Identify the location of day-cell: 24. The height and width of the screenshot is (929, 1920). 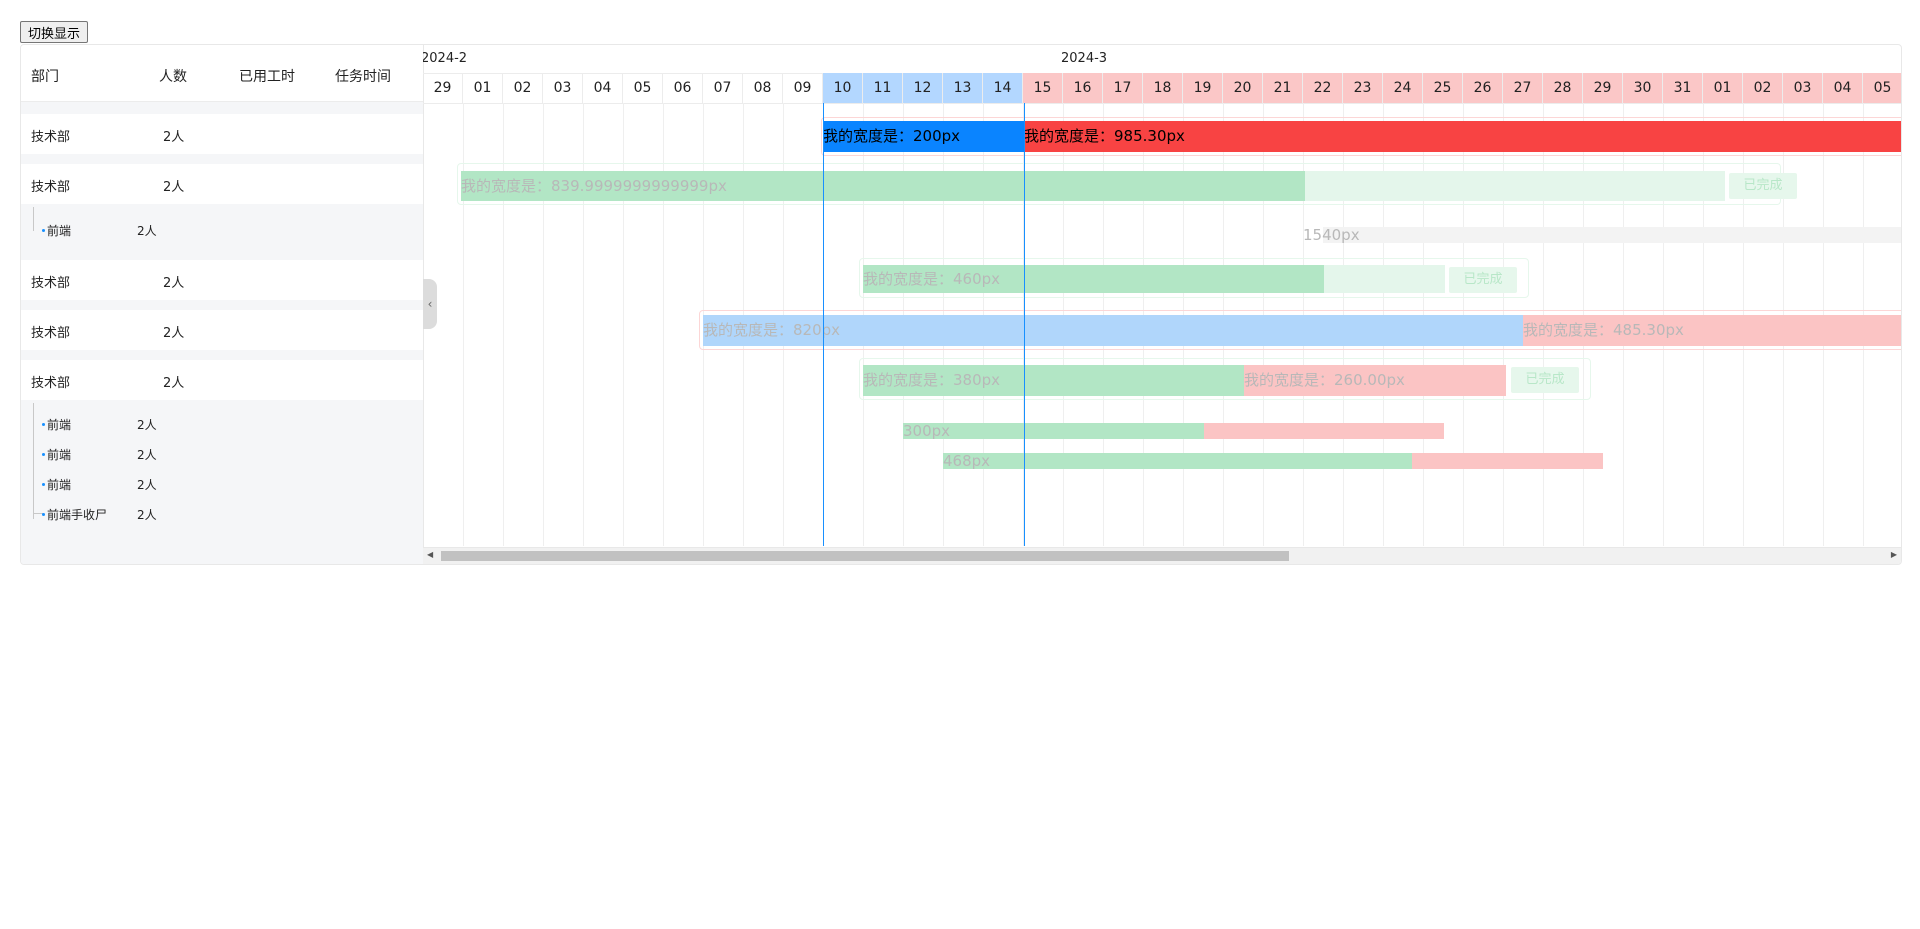
(1403, 88).